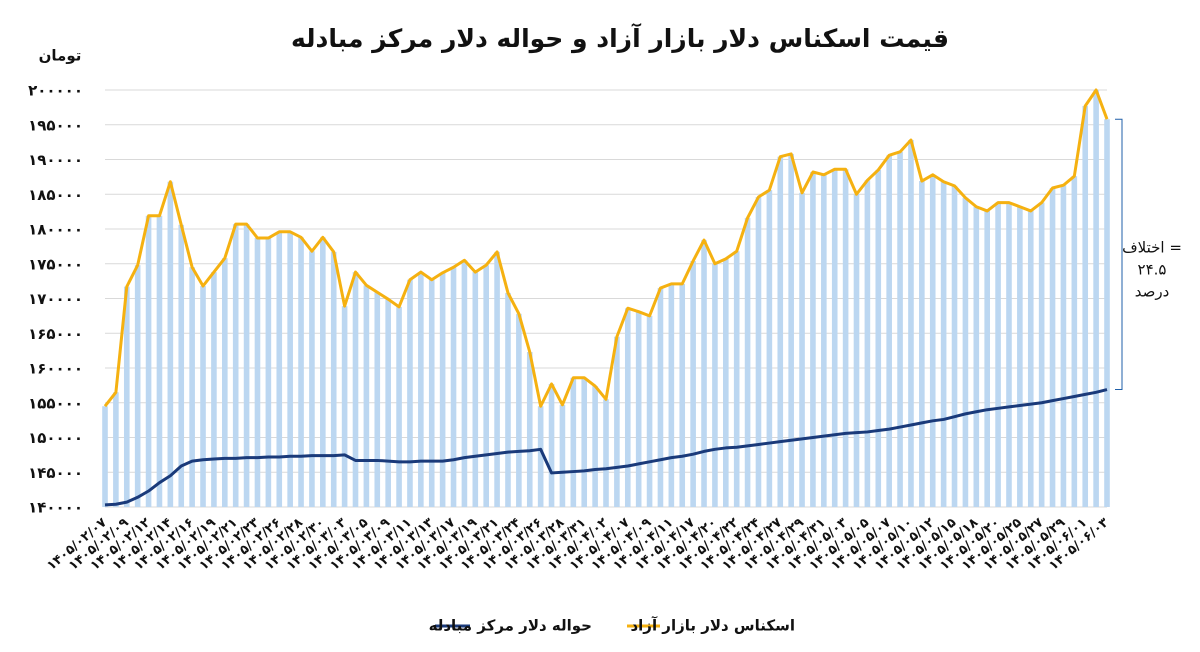 This screenshot has width=1200, height=652. What do you see at coordinates (55, 160) in the screenshot?
I see `y-tick-label: ۱۹۰۰۰۰` at bounding box center [55, 160].